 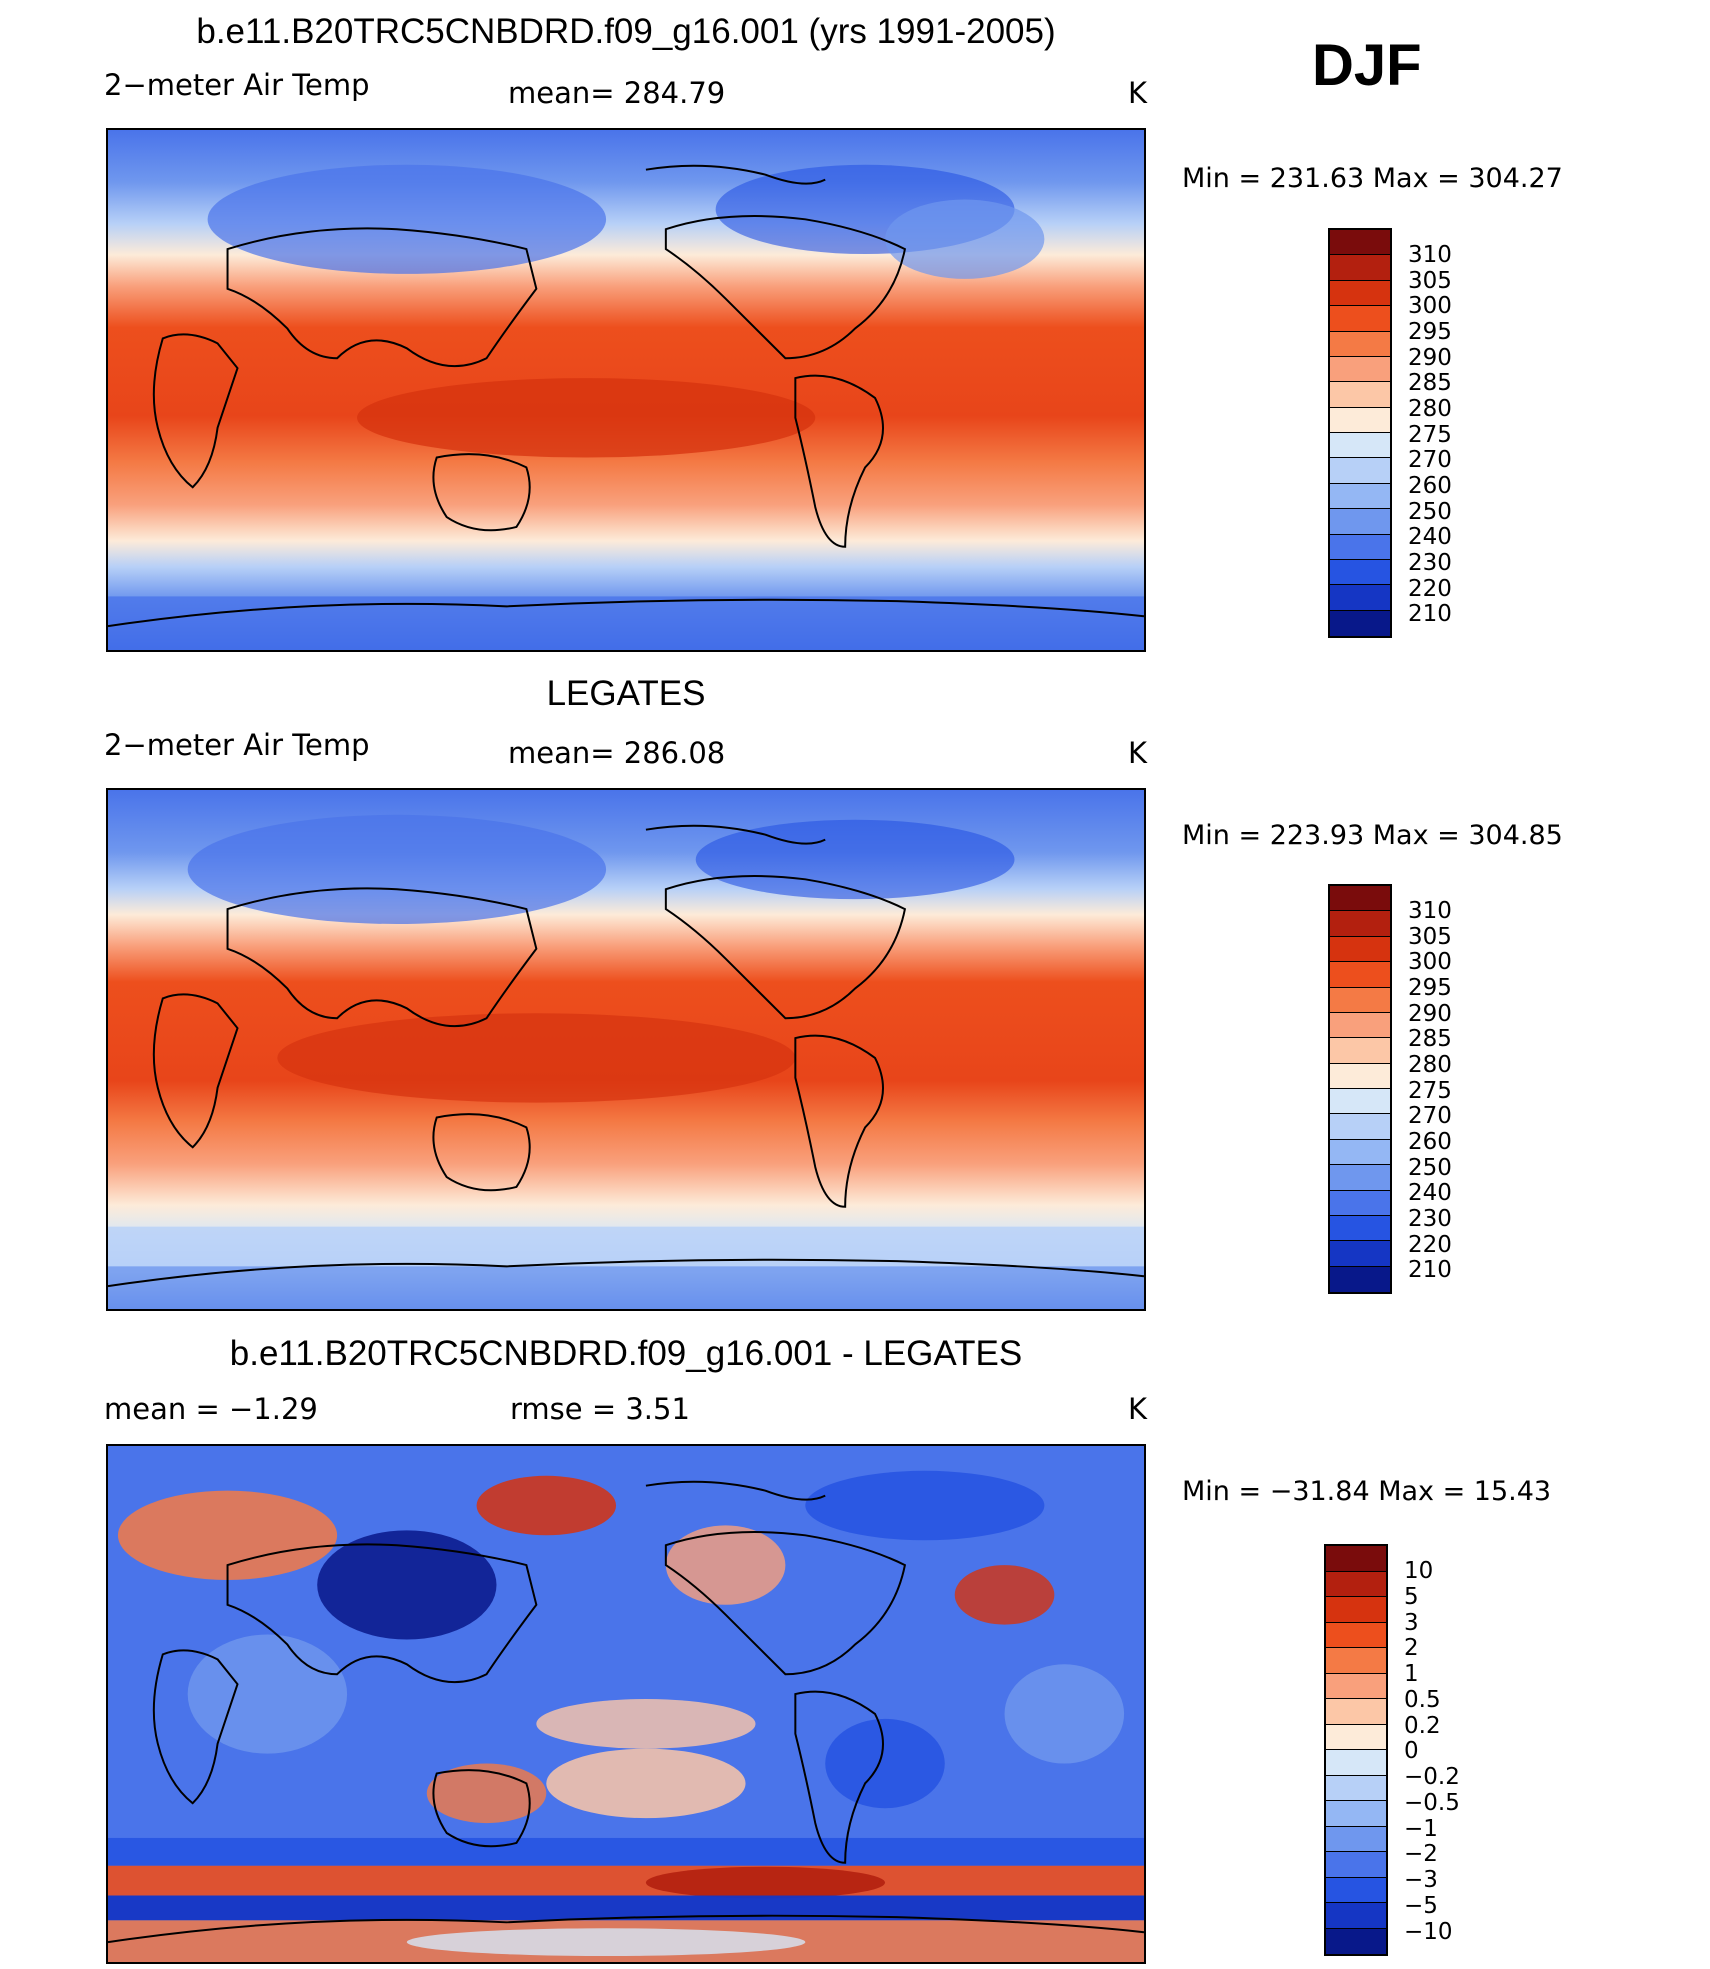 What do you see at coordinates (1419, 1571) in the screenshot?
I see `colorbar-tick-label: 10` at bounding box center [1419, 1571].